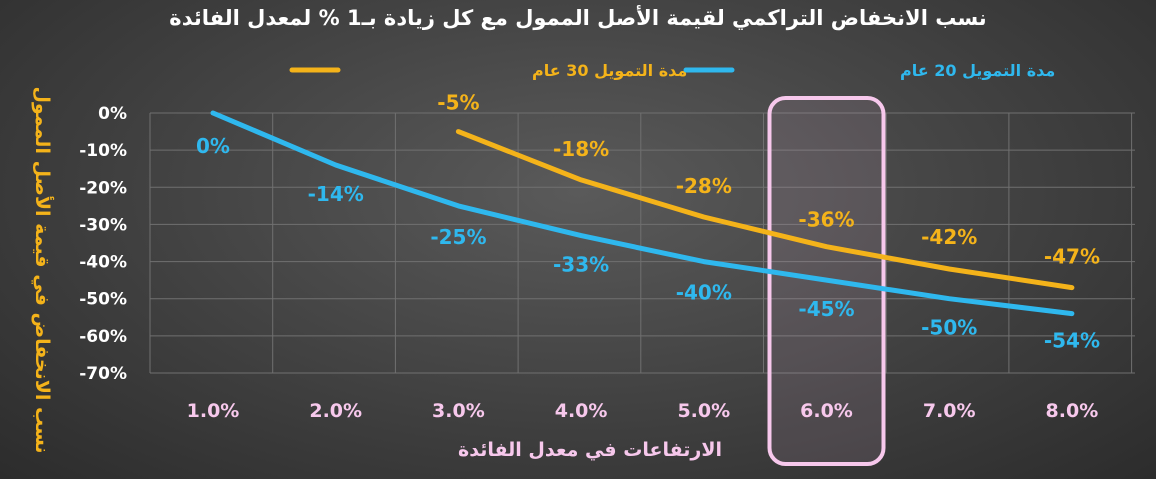  I want to click on legend-label-30: مدة التمويل 30 عام, so click(609, 70).